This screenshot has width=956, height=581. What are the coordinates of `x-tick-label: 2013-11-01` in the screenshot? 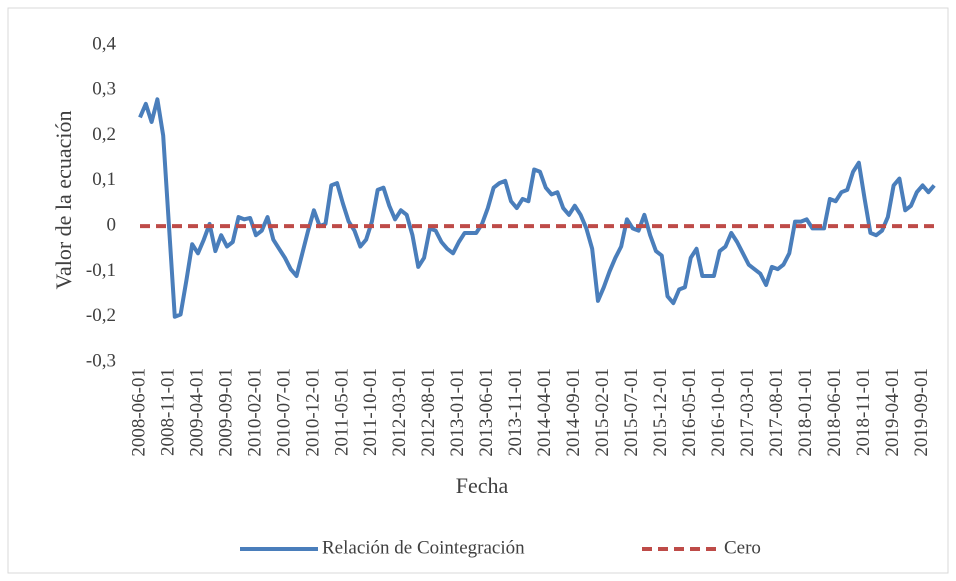 It's located at (515, 412).